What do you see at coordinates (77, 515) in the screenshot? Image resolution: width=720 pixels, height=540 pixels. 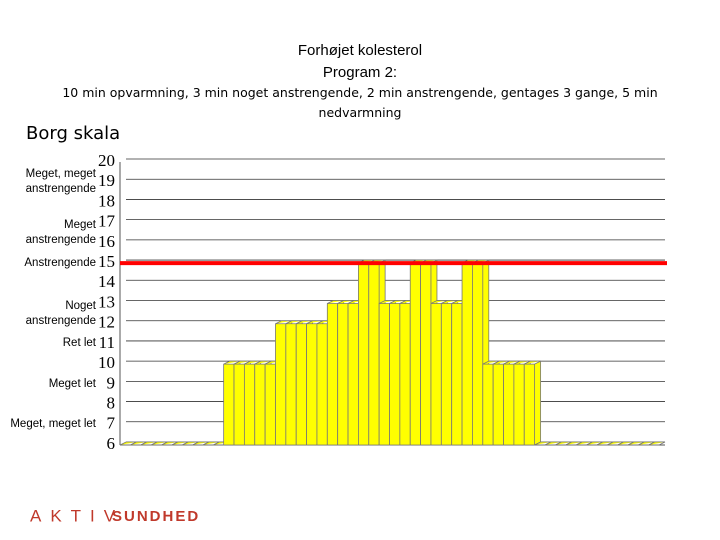 I see `logo-word1: AKTIV` at bounding box center [77, 515].